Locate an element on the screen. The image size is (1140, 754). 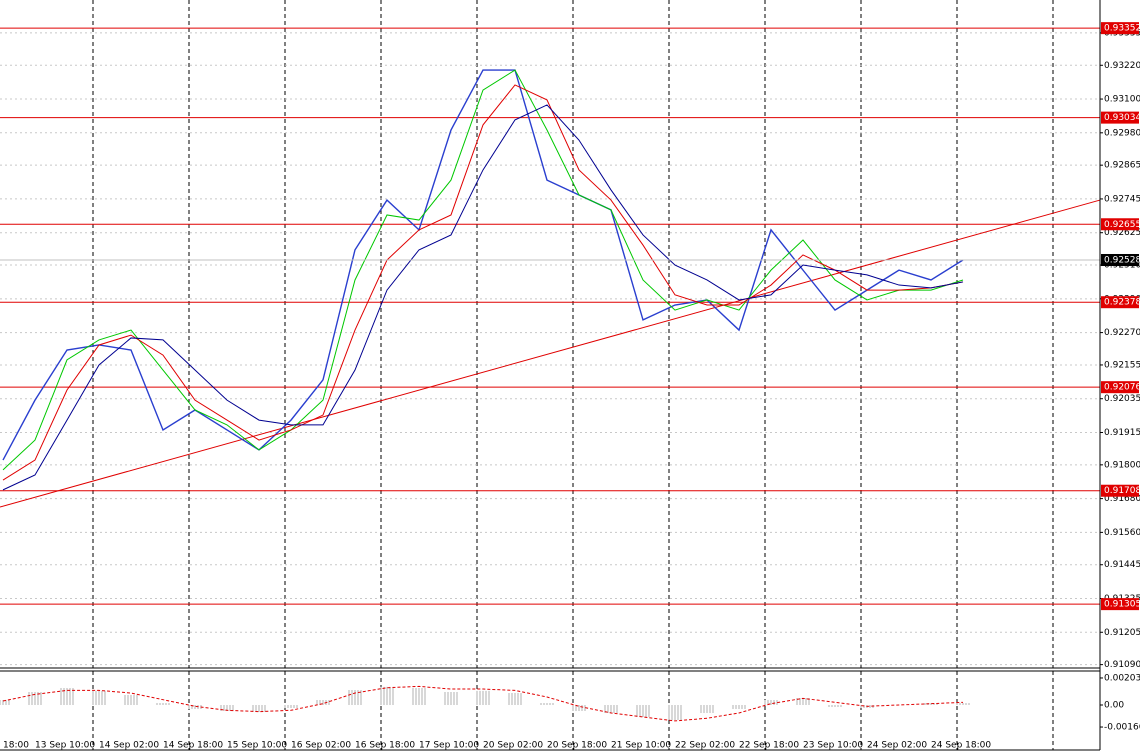
y-tick-label: 0.92865 is located at coordinates (1122, 166).